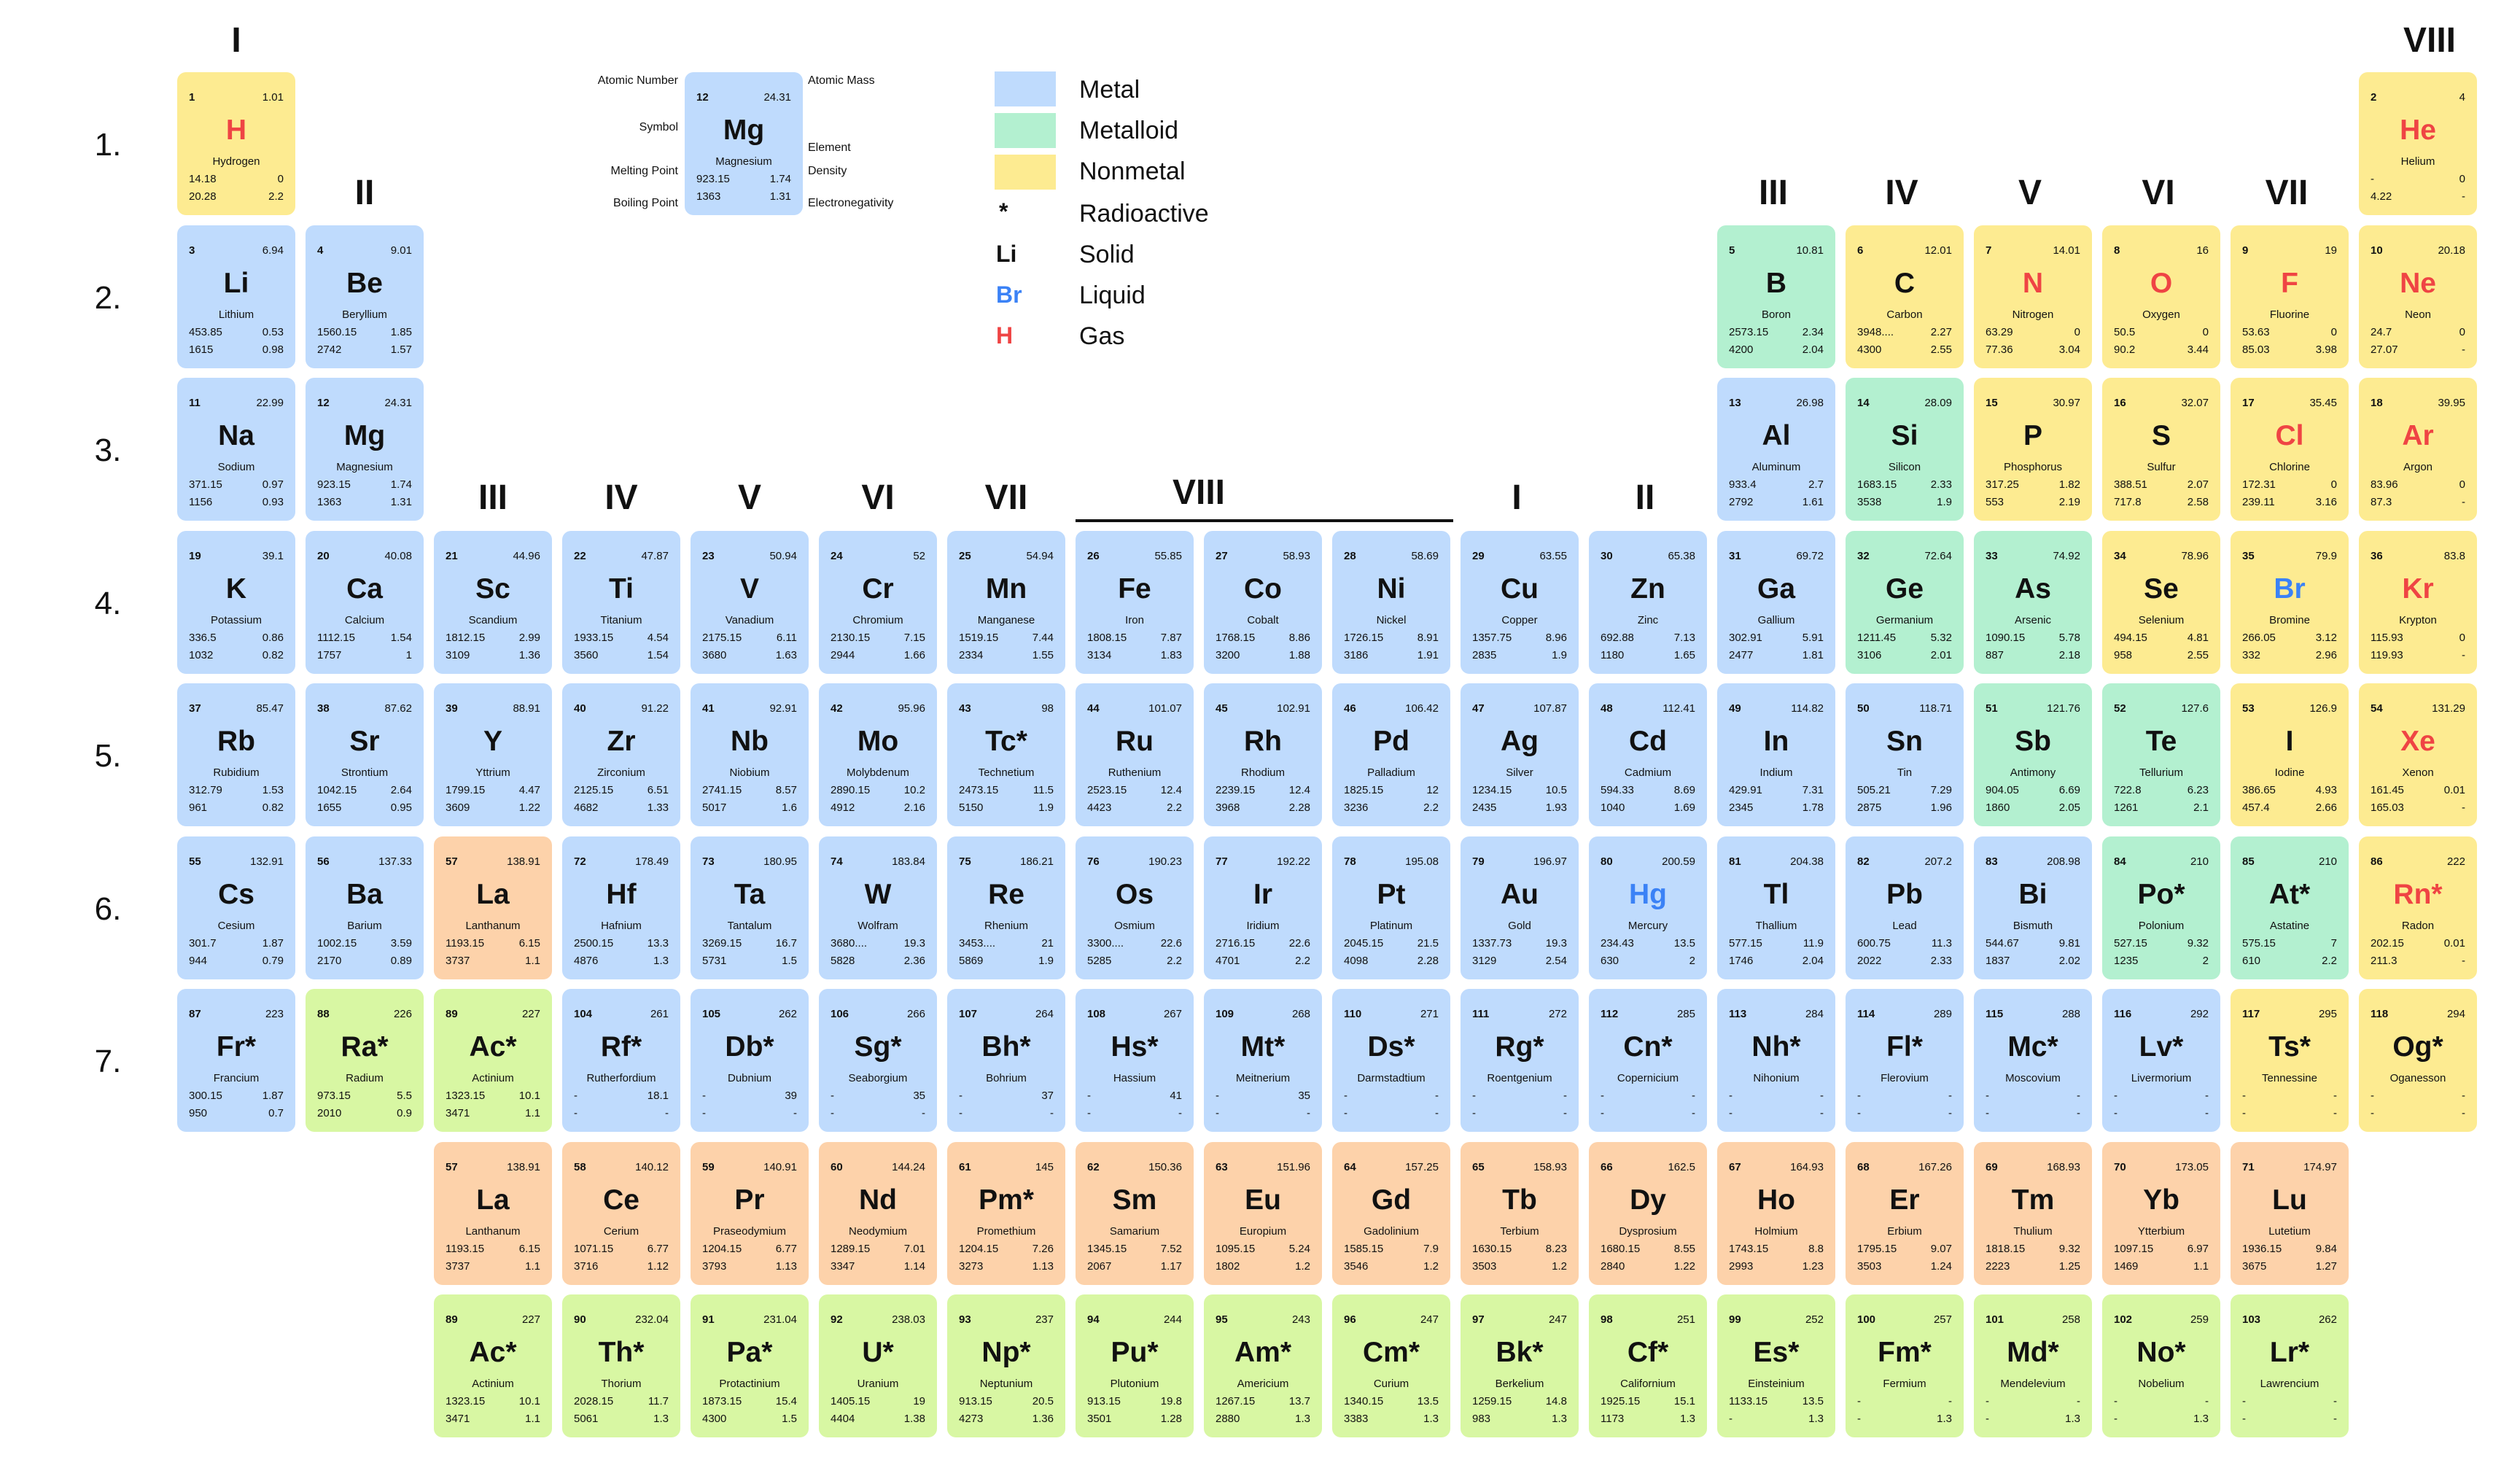 The height and width of the screenshot is (1460, 2520). What do you see at coordinates (621, 1213) in the screenshot?
I see `element-tile-cerium: 58 140.12 Ce Cerium 1071.15 6.77 3716 1.12` at bounding box center [621, 1213].